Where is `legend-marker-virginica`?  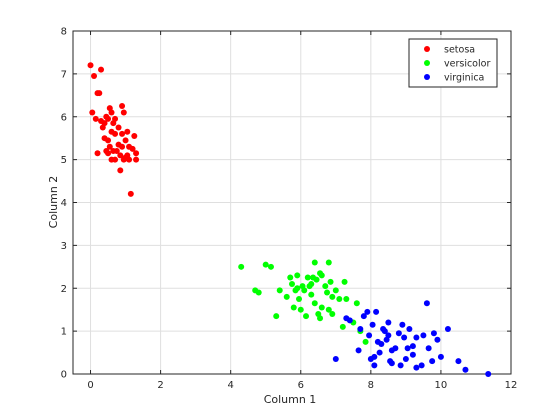 legend-marker-virginica is located at coordinates (427, 77).